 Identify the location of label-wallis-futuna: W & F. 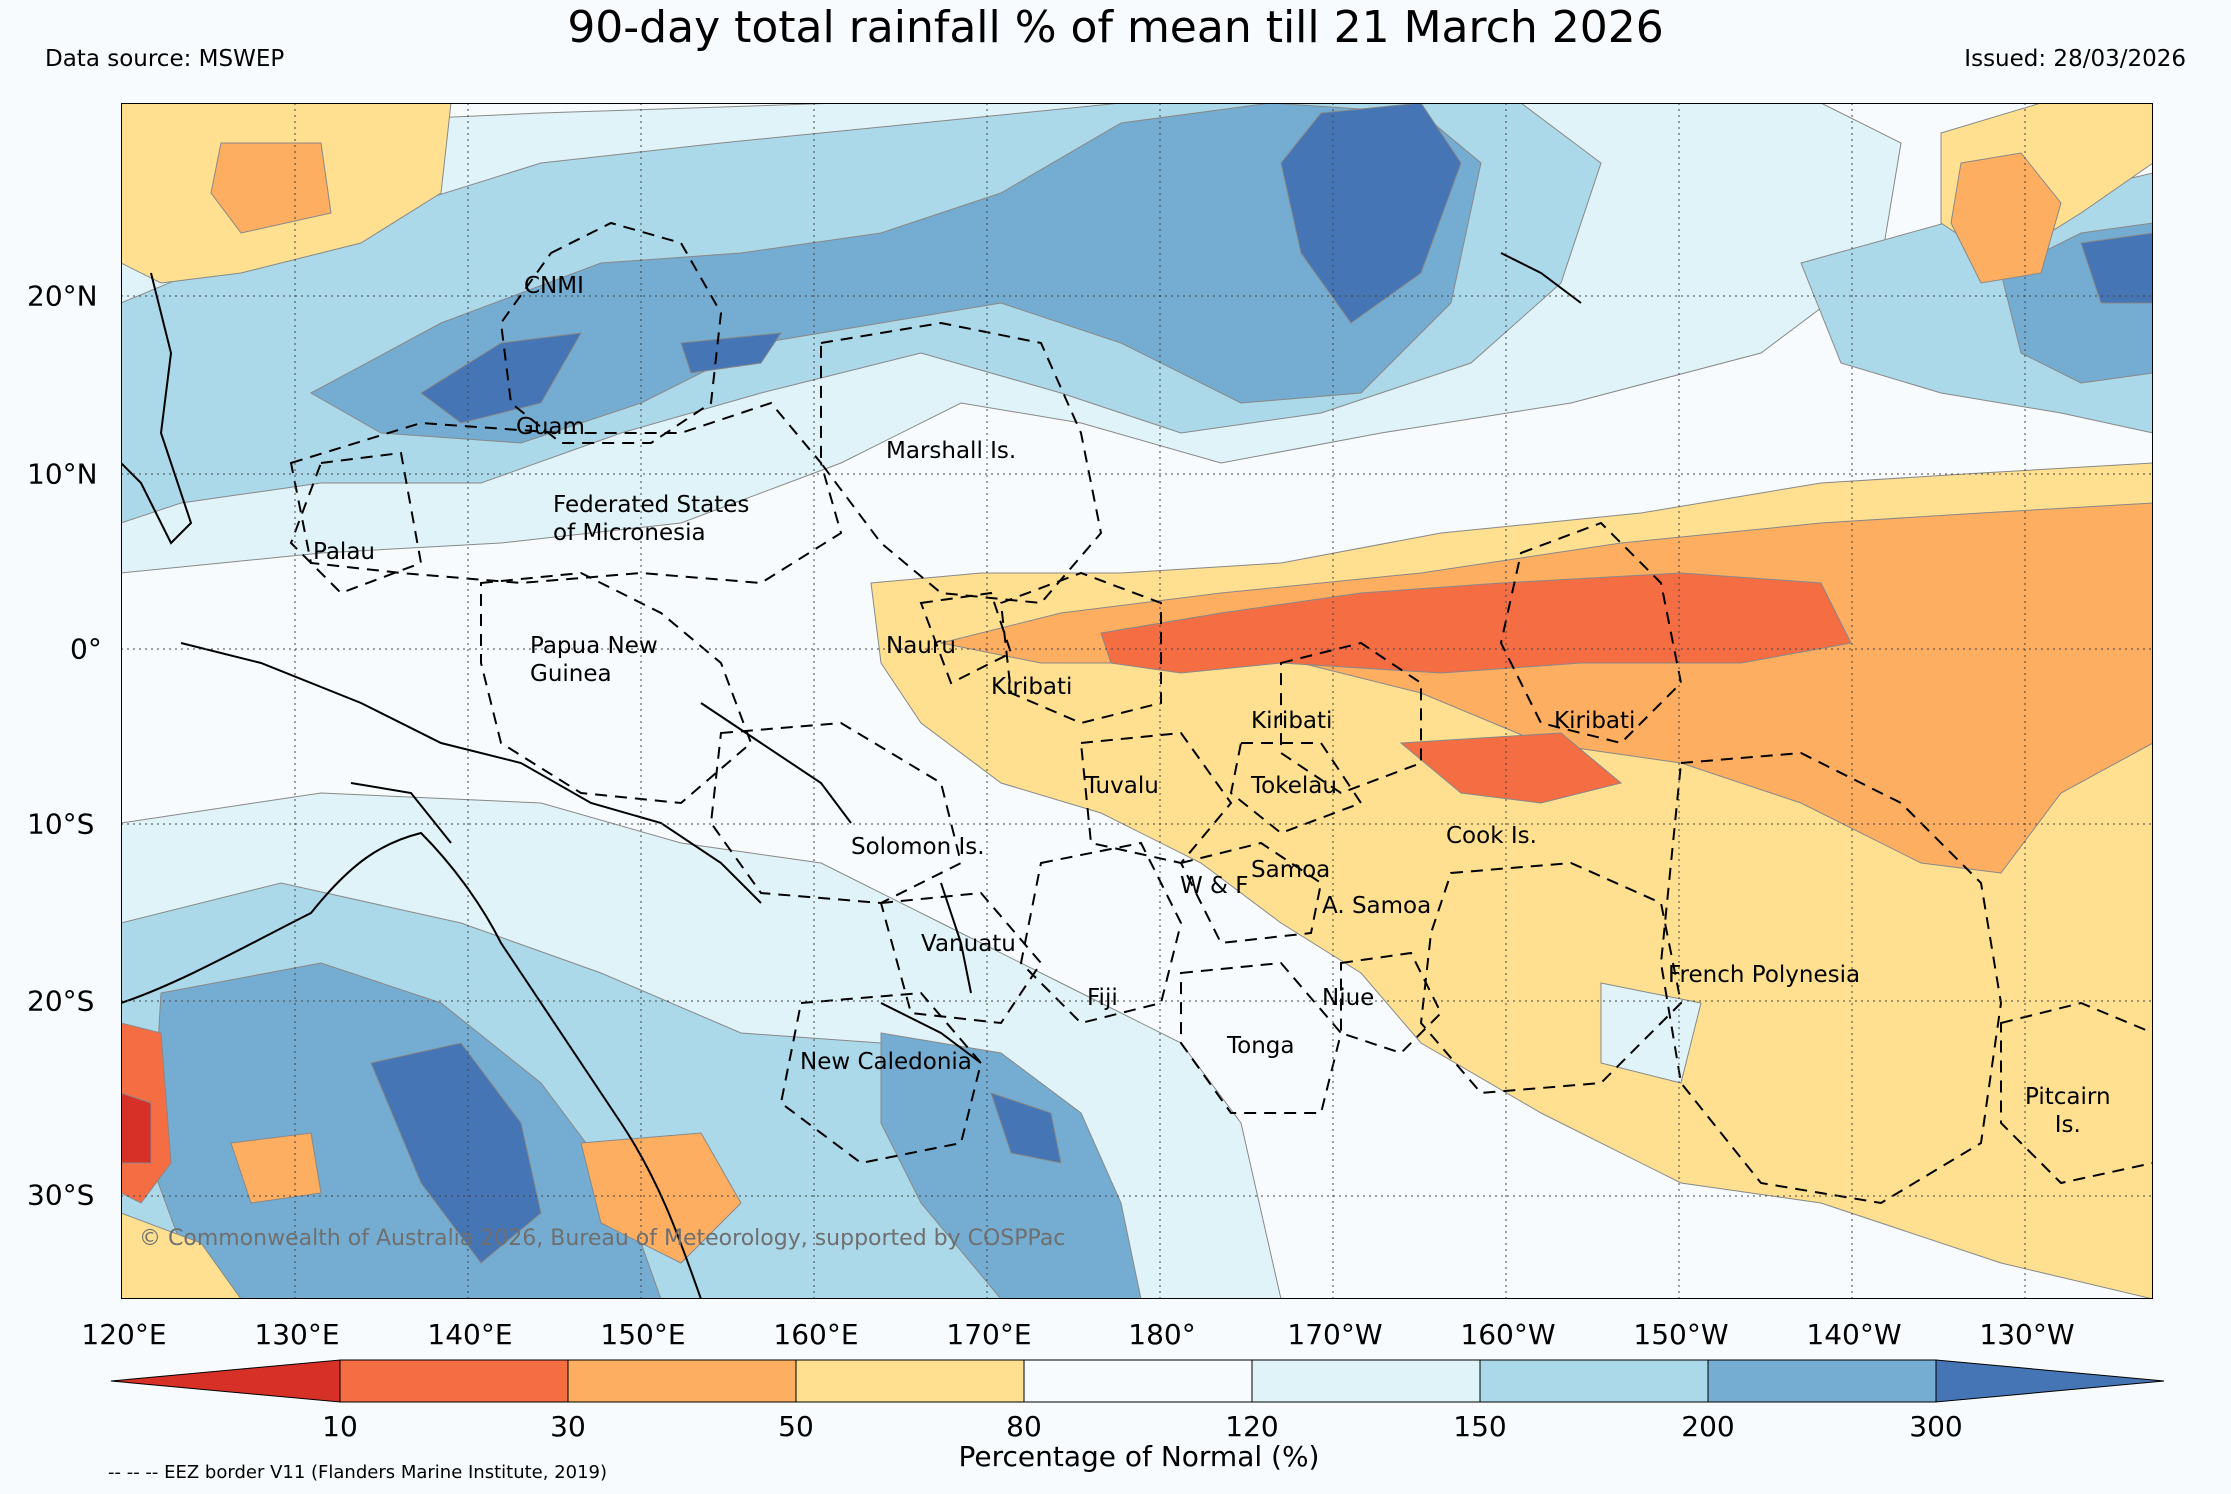
(1214, 886).